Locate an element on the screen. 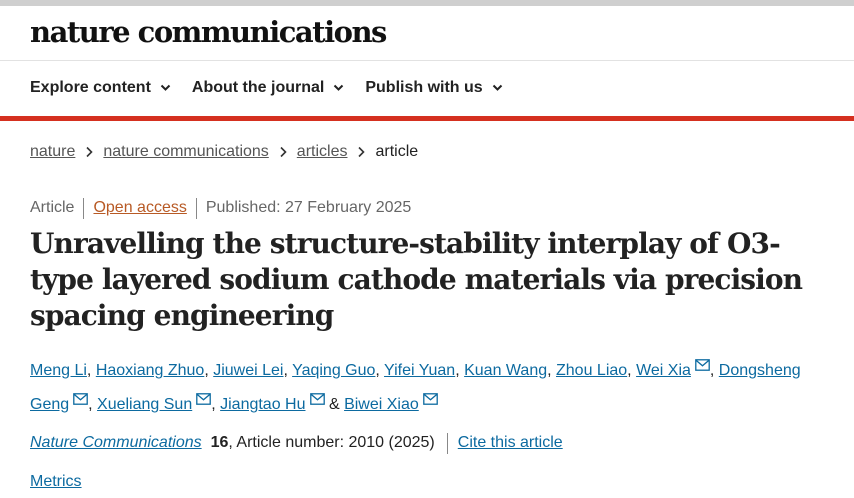 This screenshot has width=854, height=498. volume-number: 16 is located at coordinates (219, 442).